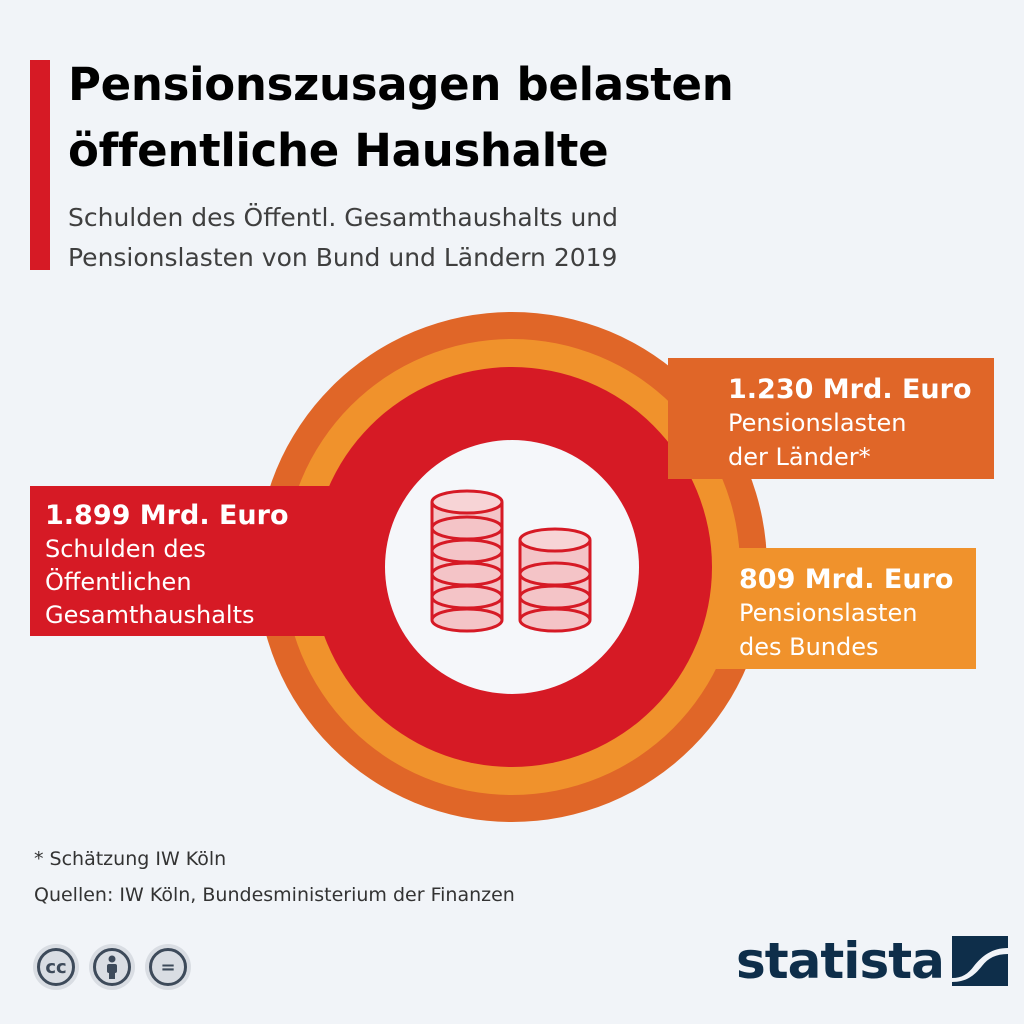 The width and height of the screenshot is (1024, 1024). I want to click on desc-label-laender-line1: Pensionslasten, so click(817, 423).